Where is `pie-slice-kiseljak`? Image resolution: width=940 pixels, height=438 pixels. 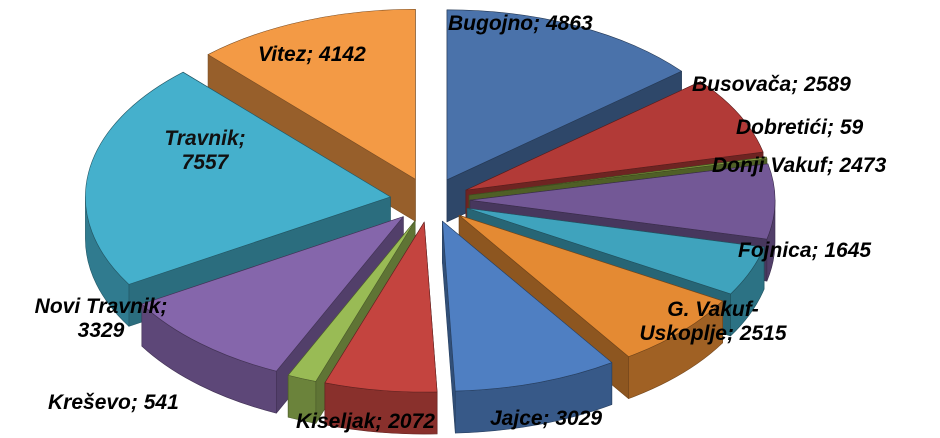
pie-slice-kiseljak is located at coordinates (381, 328).